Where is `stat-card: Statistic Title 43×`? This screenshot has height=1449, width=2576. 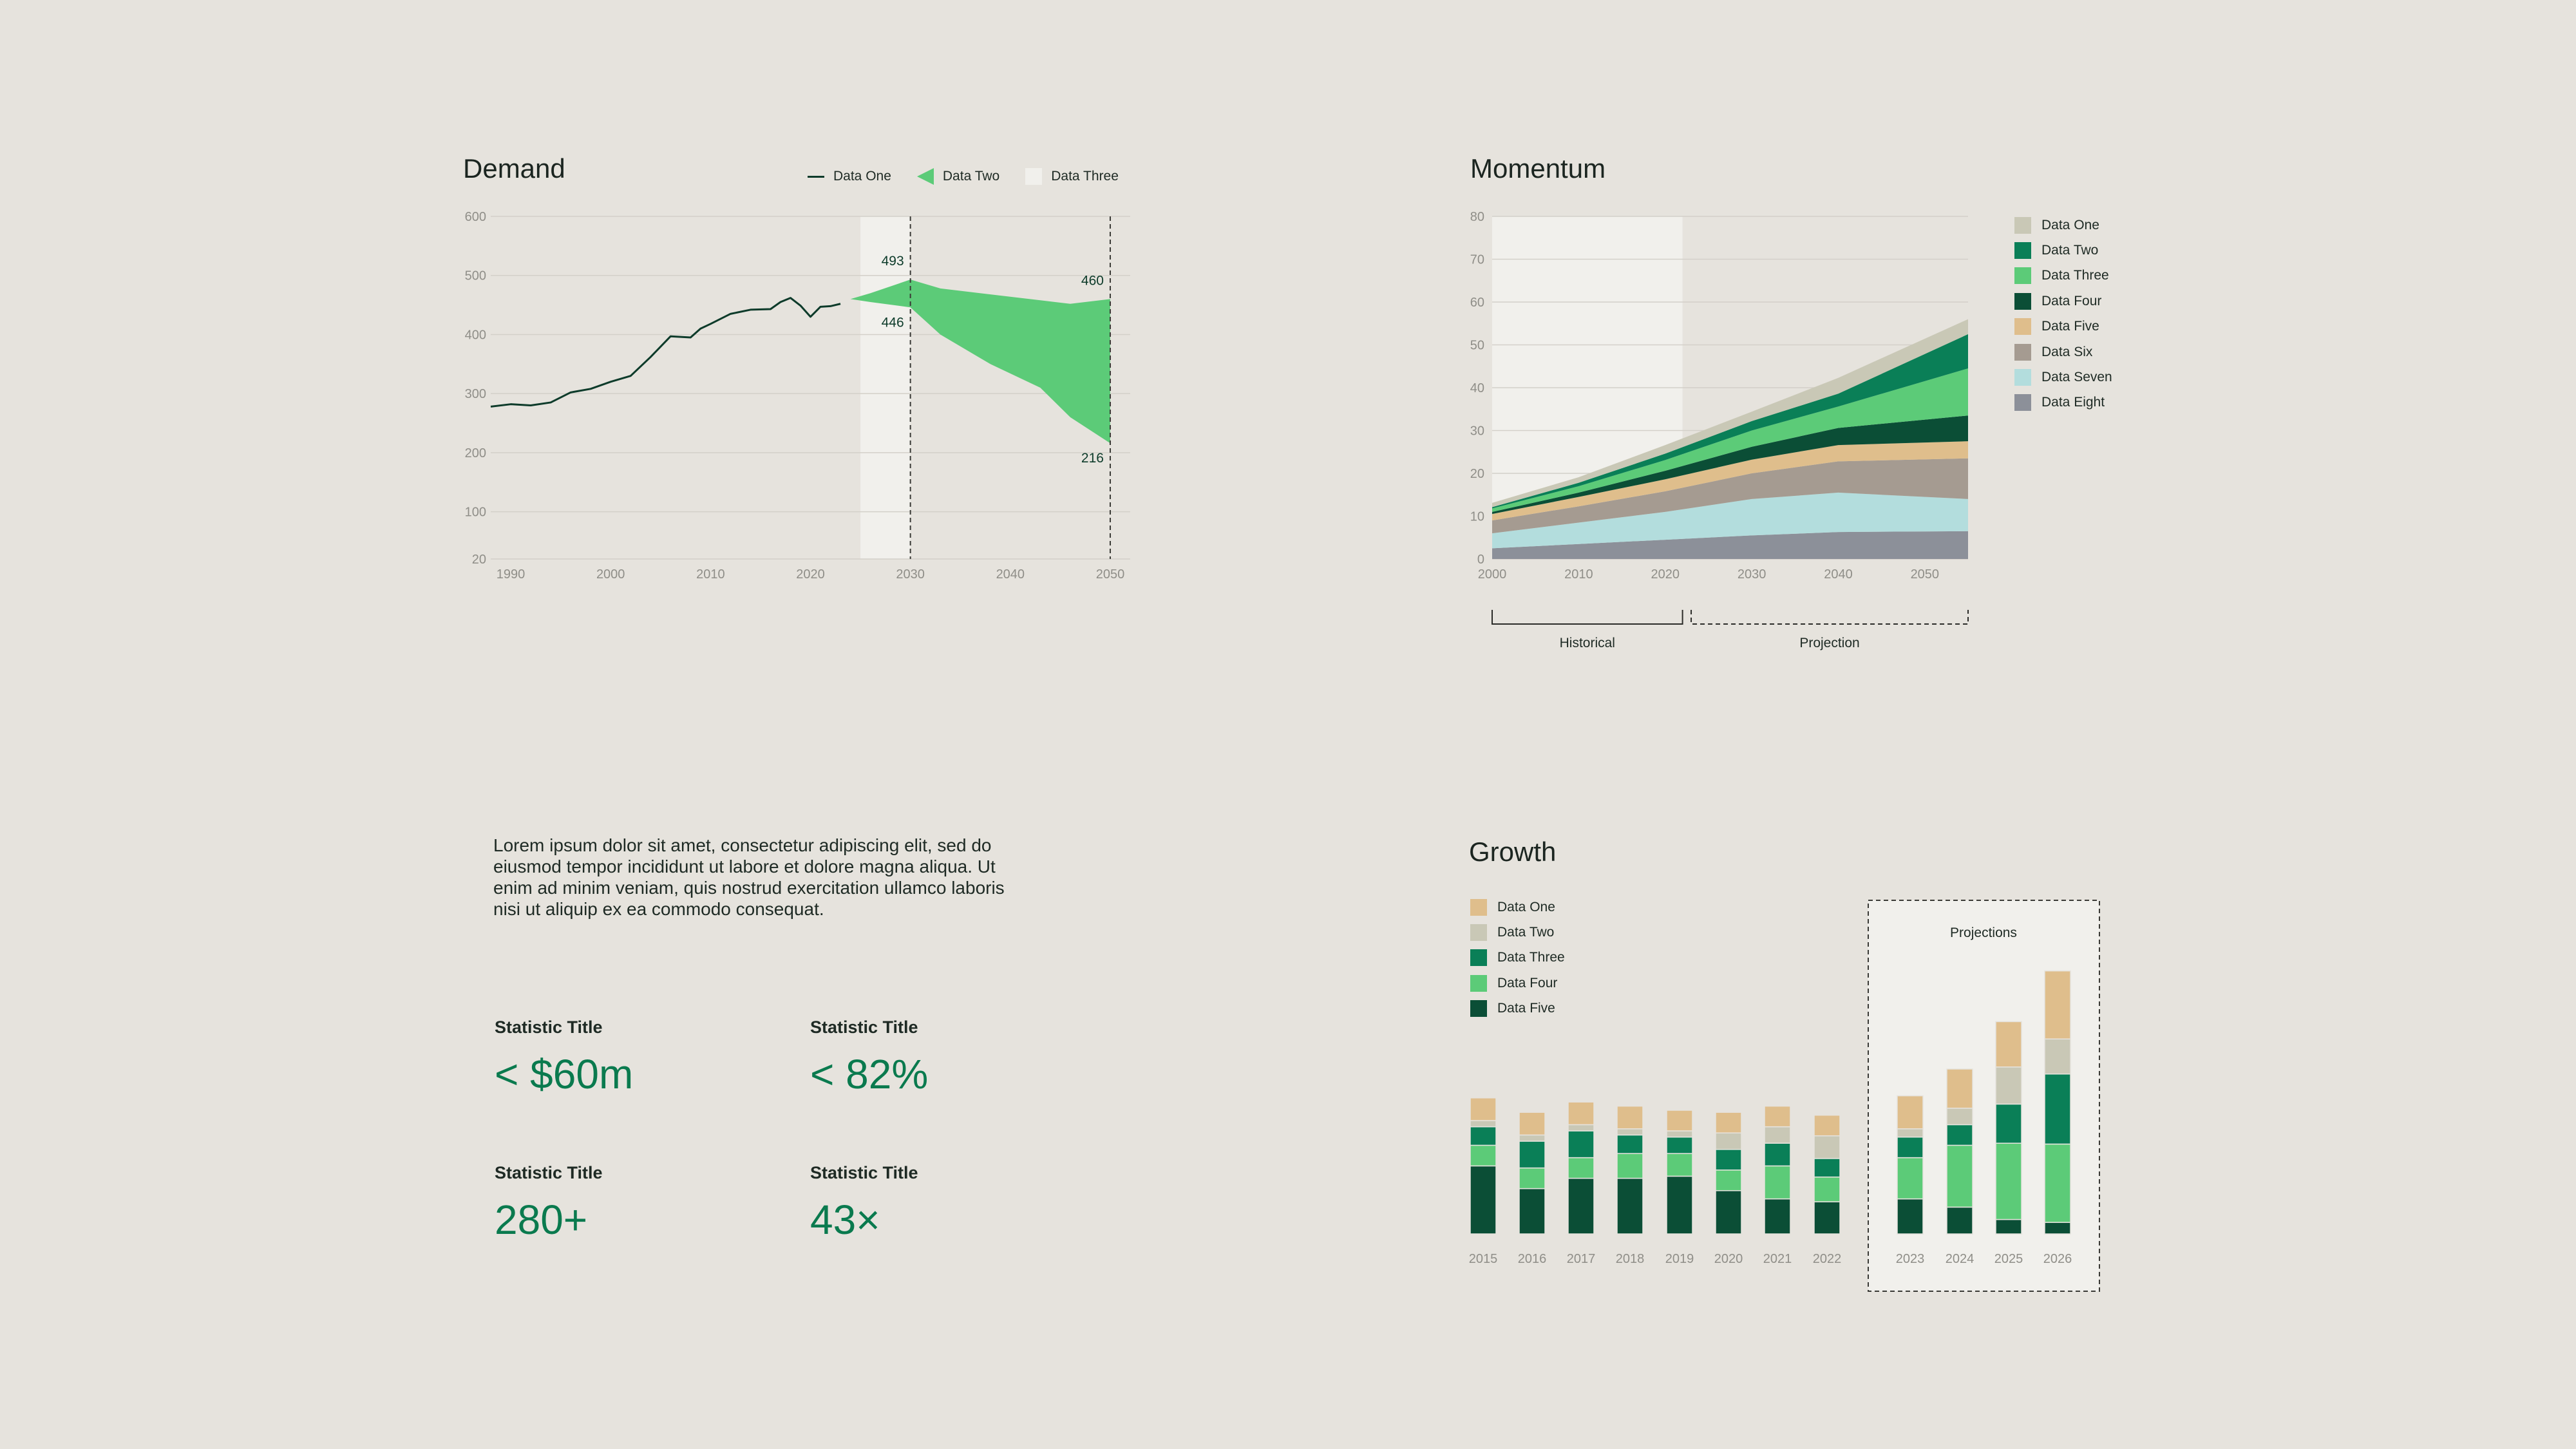 stat-card: Statistic Title 43× is located at coordinates (864, 1203).